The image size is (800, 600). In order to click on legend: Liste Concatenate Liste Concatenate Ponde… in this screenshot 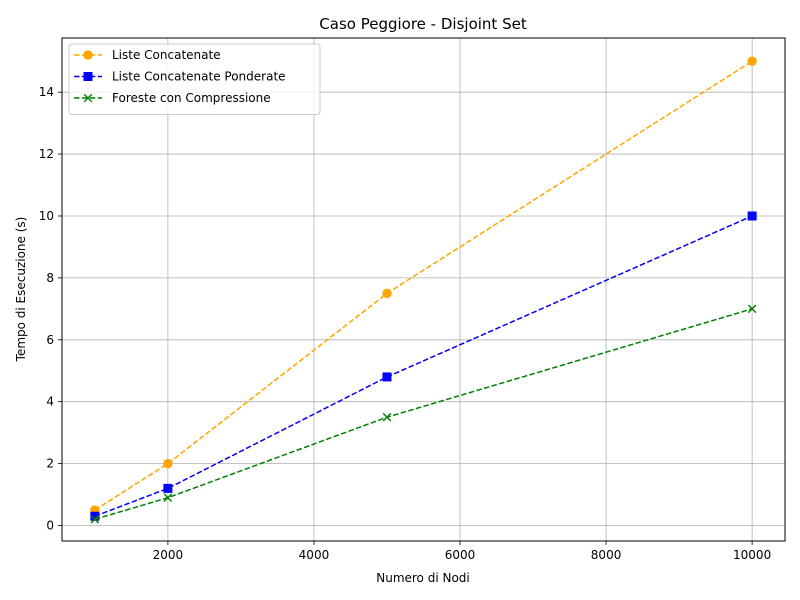, I will do `click(194, 79)`.